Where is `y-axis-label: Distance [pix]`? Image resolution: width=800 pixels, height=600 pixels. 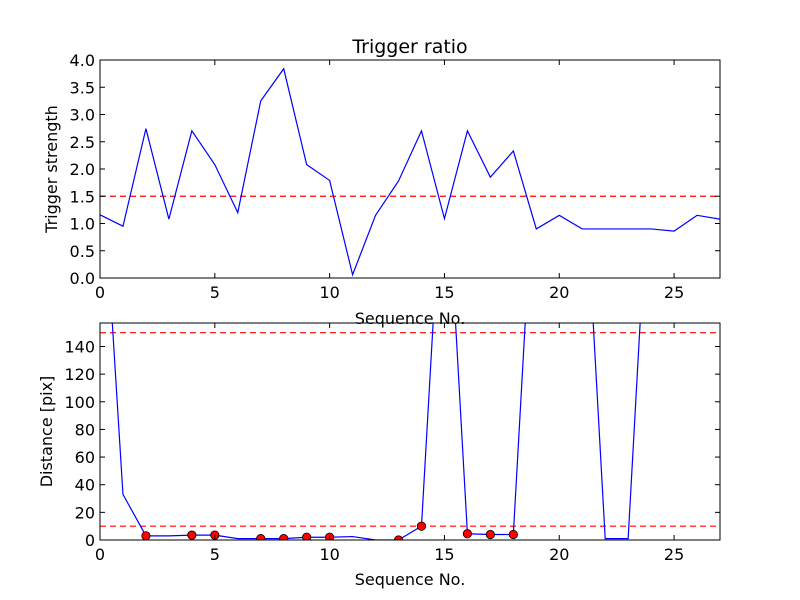
y-axis-label: Distance [pix] is located at coordinates (46, 432).